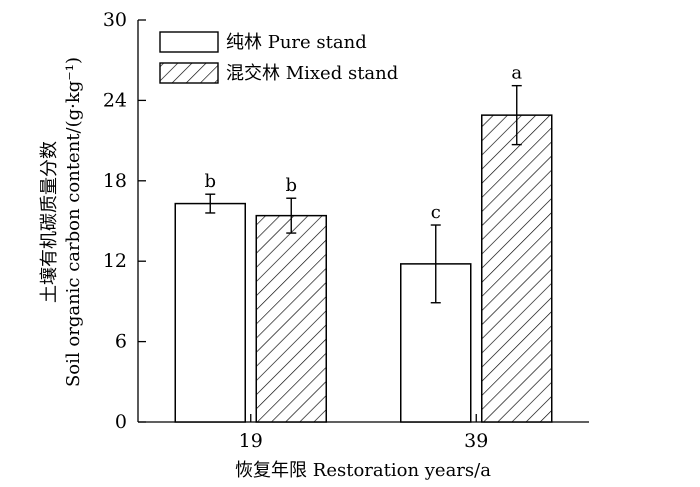 This screenshot has width=700, height=487. What do you see at coordinates (115, 20) in the screenshot?
I see `y-tick-label: 30` at bounding box center [115, 20].